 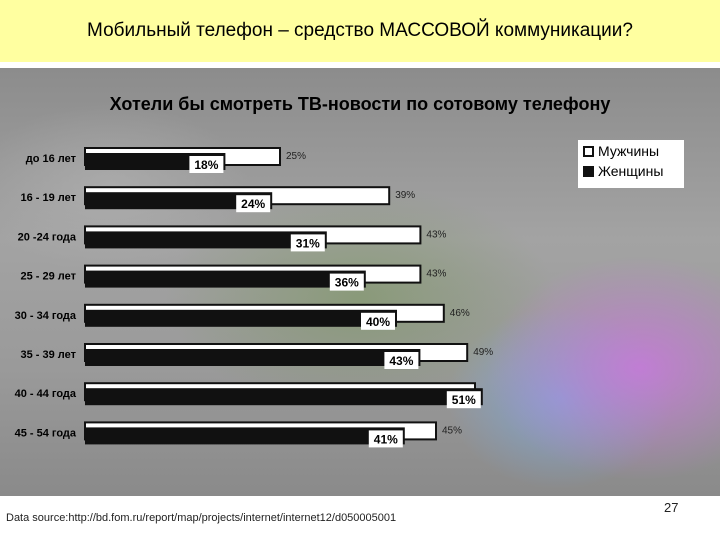 What do you see at coordinates (46, 316) in the screenshot?
I see `category-label: 30 - 34 года` at bounding box center [46, 316].